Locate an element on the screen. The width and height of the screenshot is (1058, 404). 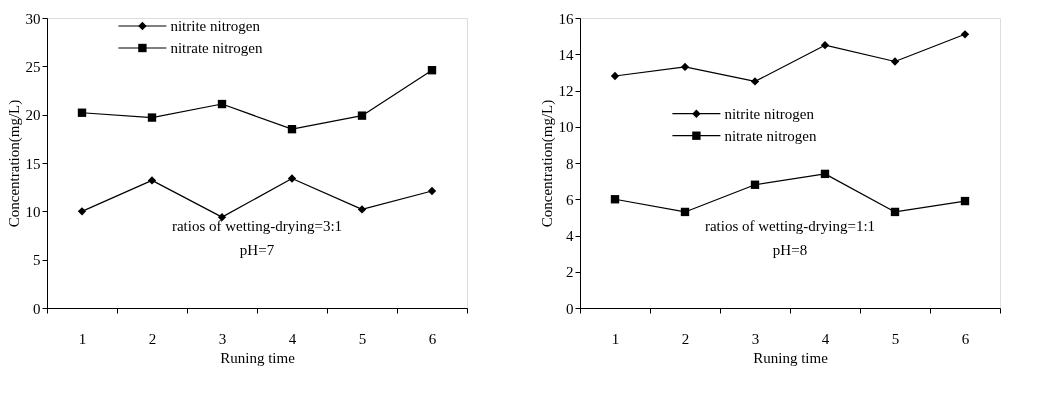
y-tick-label: 2 is located at coordinates (570, 272).